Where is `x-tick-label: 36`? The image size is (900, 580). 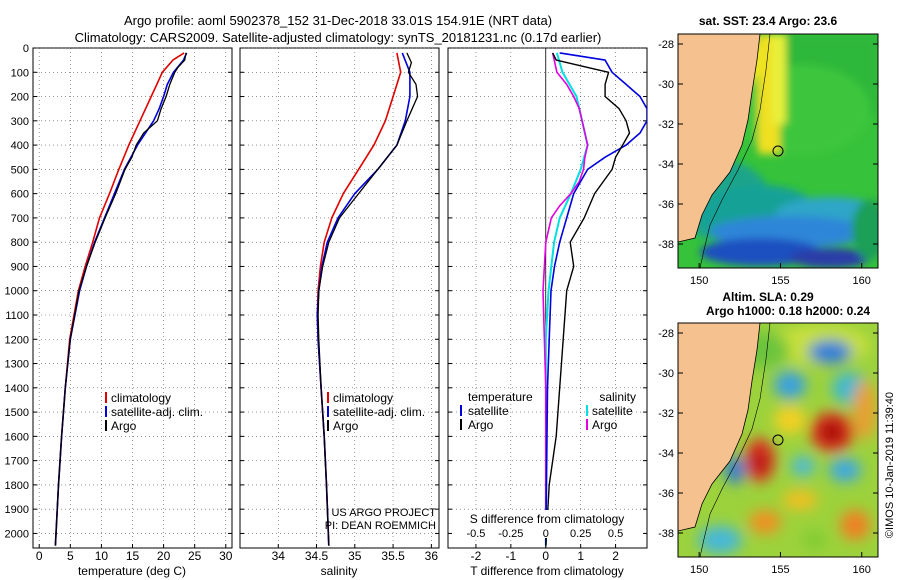 x-tick-label: 36 is located at coordinates (432, 556).